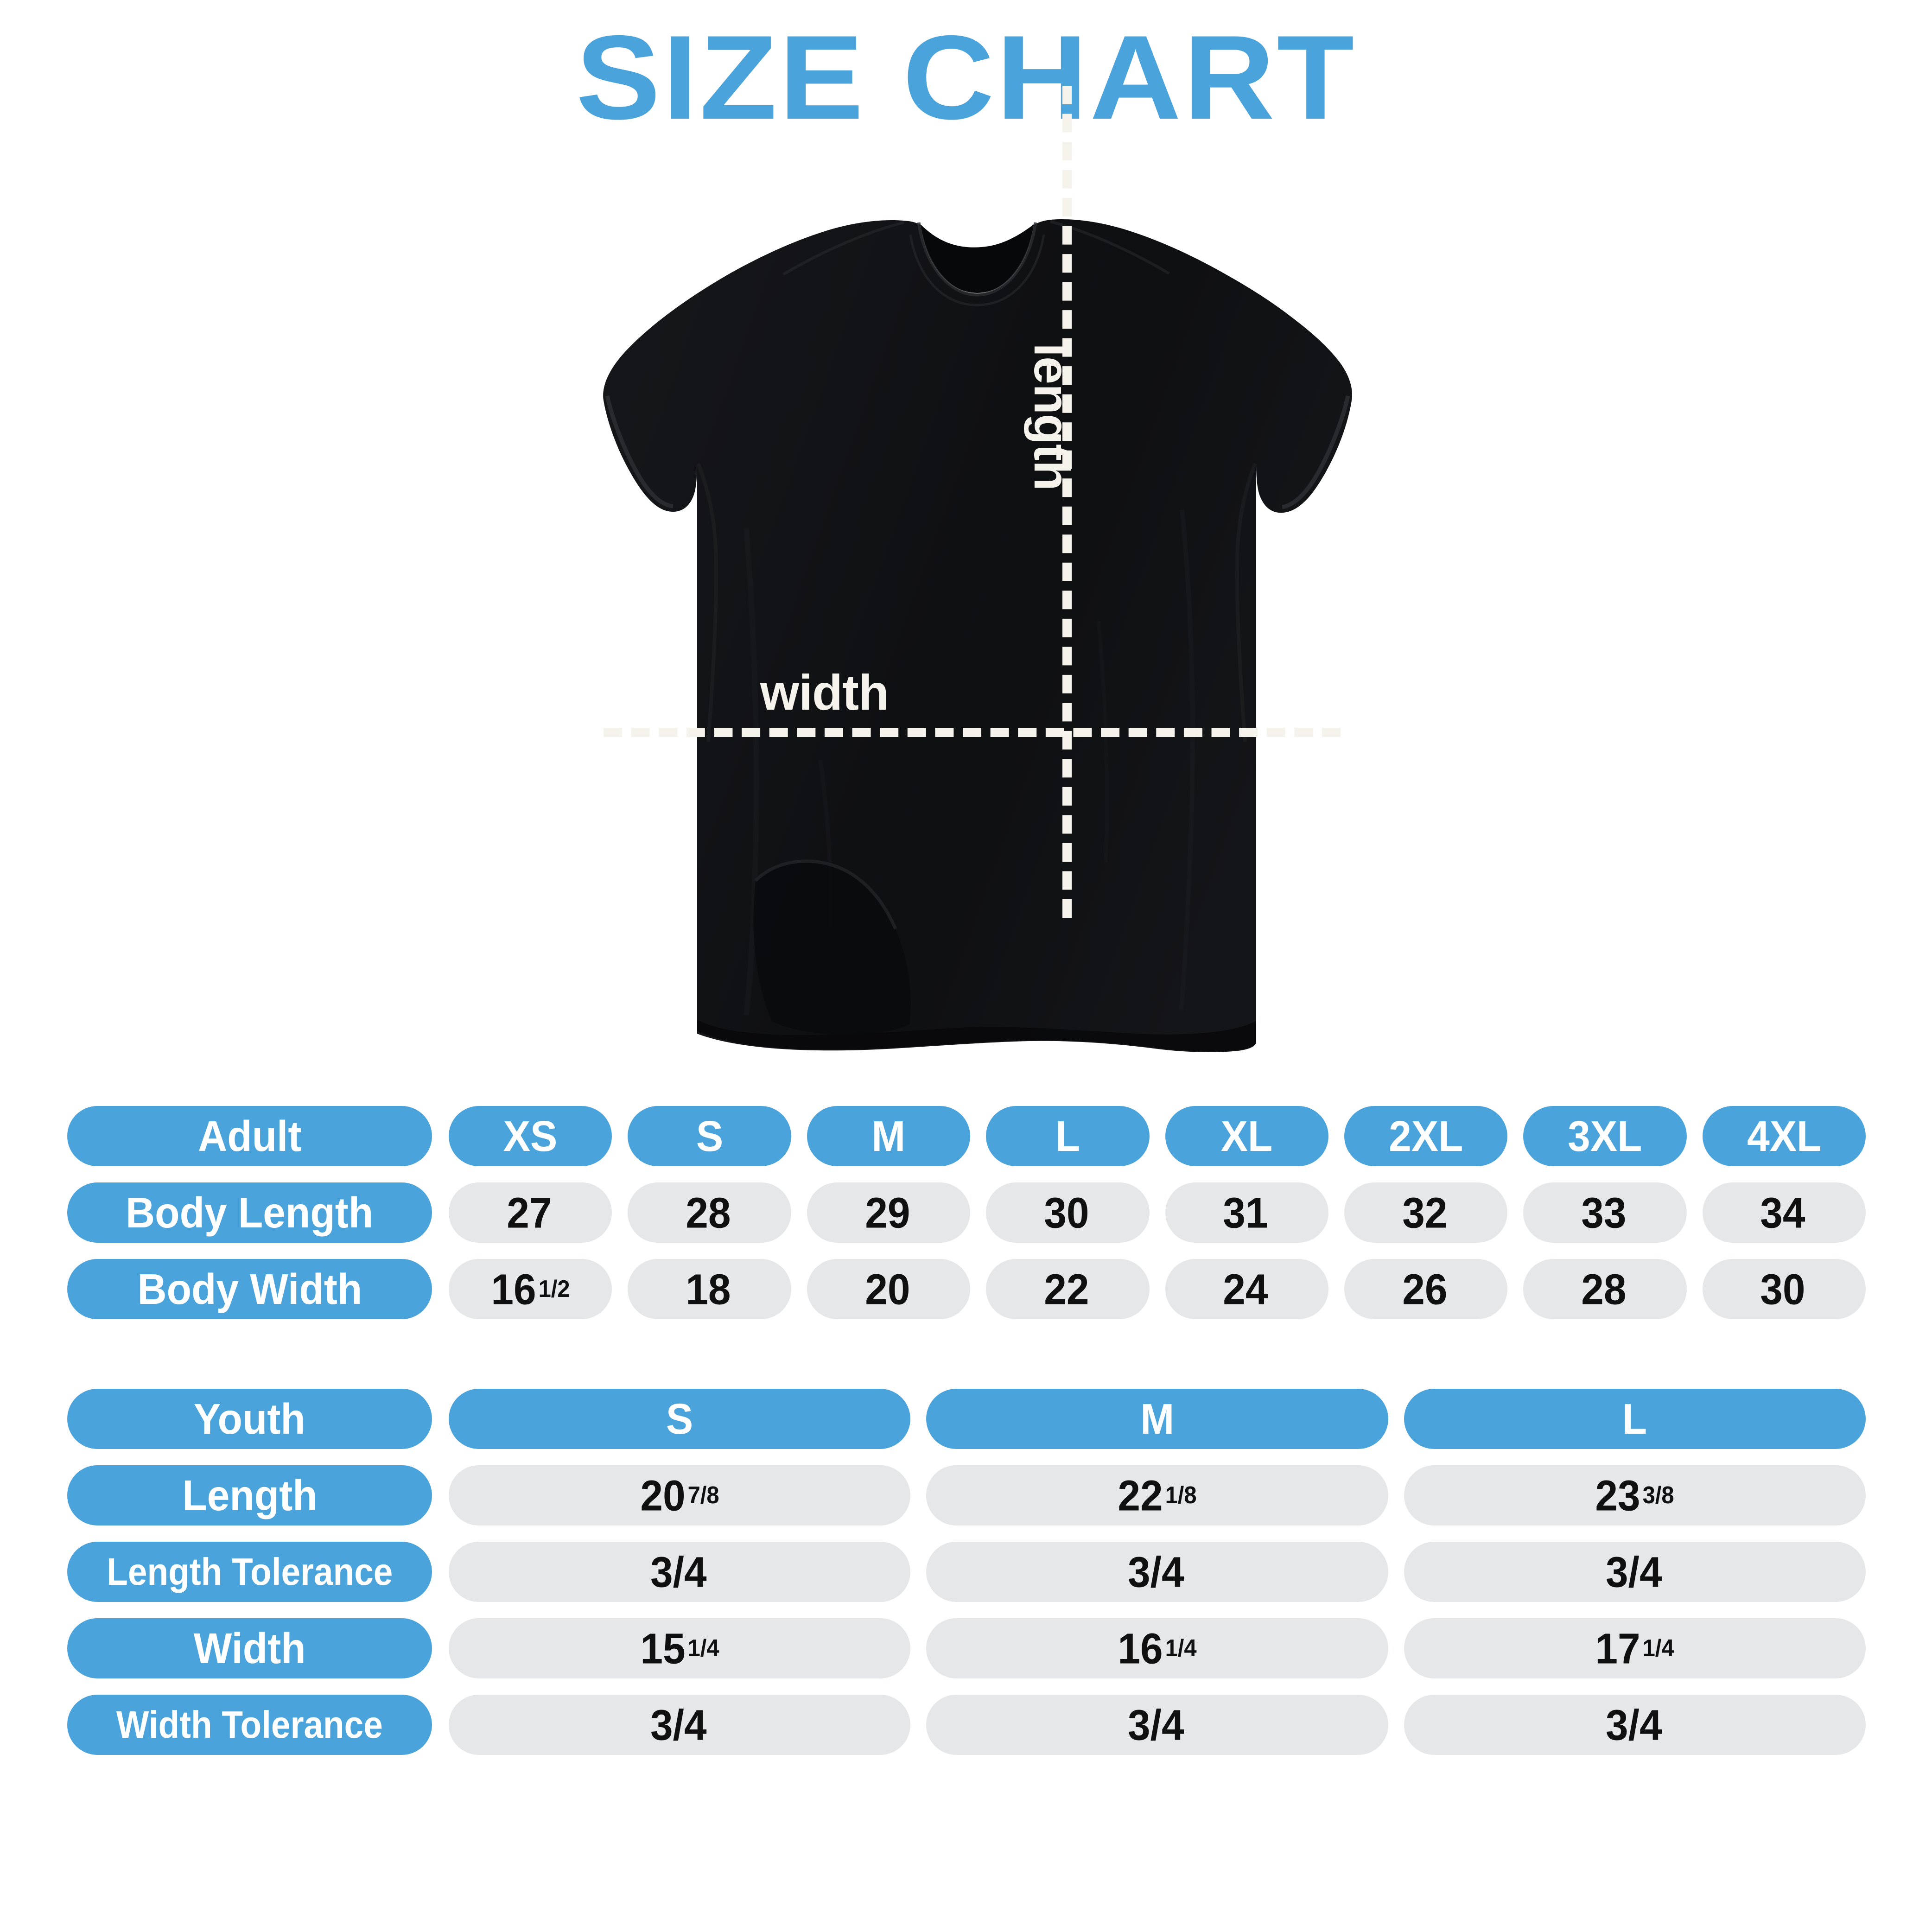 This screenshot has width=1932, height=1932. Describe the element at coordinates (1604, 1212) in the screenshot. I see `cell-value: 33` at that location.